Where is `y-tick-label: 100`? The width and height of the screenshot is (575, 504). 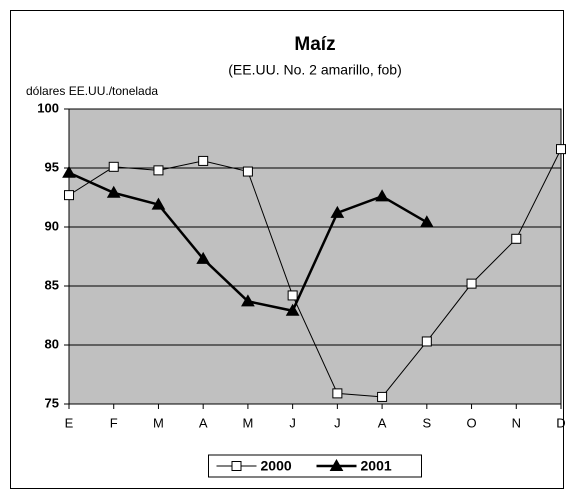
y-tick-label: 100 is located at coordinates (48, 107).